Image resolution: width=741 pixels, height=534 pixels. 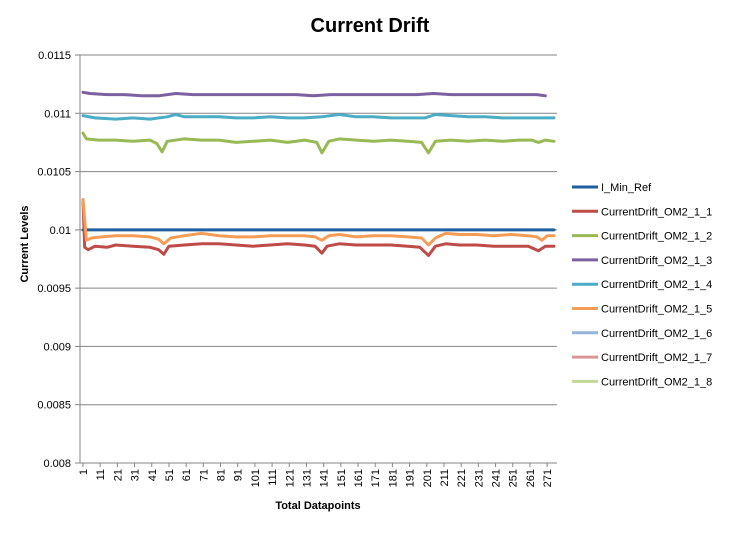 I want to click on x-tick-label: 271, so click(x=548, y=478).